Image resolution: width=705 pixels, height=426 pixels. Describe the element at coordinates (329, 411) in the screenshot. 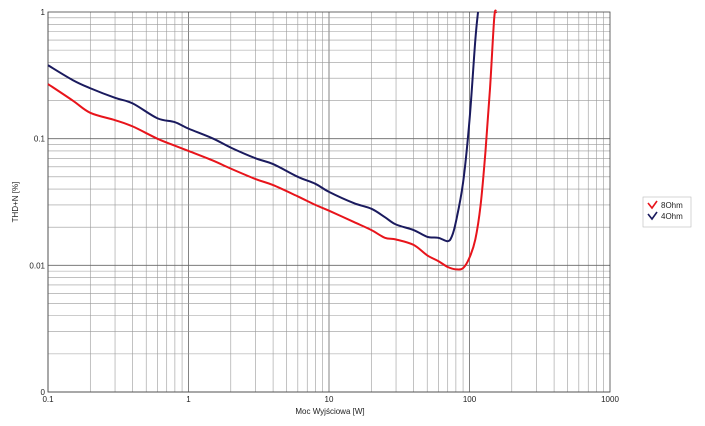

I see `x-axis-label: Moc Wyjściowa [W]` at that location.